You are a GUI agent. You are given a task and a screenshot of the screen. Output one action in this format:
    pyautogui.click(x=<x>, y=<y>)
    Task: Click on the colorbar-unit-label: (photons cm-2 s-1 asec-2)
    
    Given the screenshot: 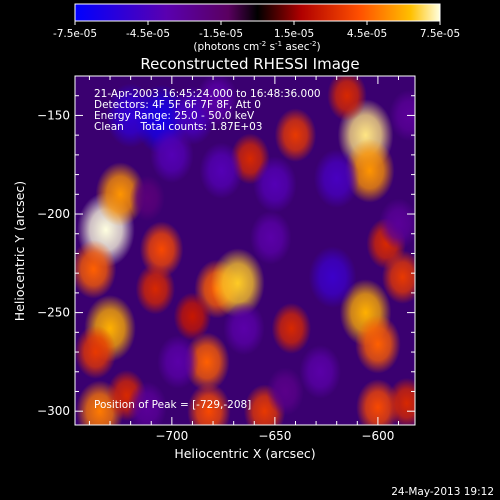 What is the action you would take?
    pyautogui.click(x=256, y=46)
    